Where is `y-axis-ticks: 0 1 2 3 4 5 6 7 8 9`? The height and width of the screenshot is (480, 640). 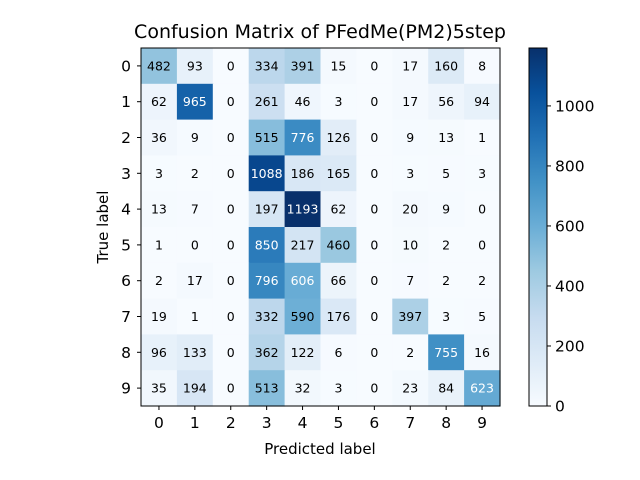 y-axis-ticks: 0 1 2 3 4 5 6 7 8 9 is located at coordinates (131, 227).